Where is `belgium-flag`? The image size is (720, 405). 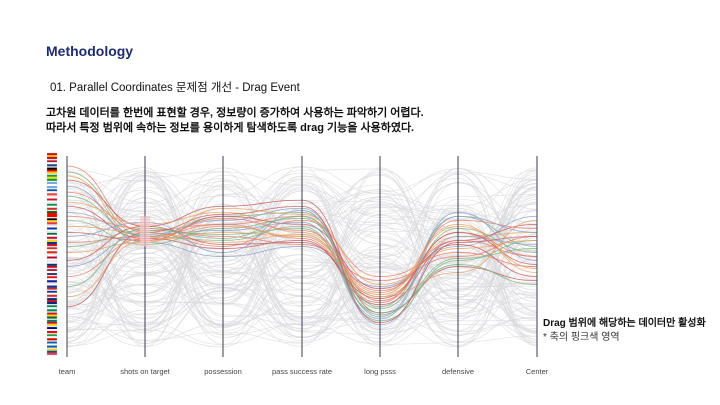
belgium-flag is located at coordinates (52, 221).